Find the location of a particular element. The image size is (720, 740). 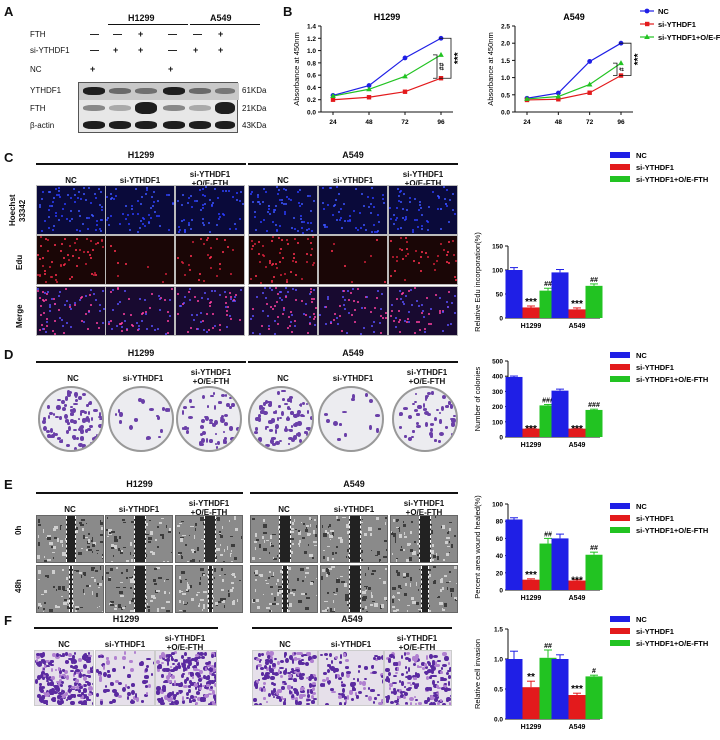

x-tick-label: 96 is located at coordinates (621, 122).